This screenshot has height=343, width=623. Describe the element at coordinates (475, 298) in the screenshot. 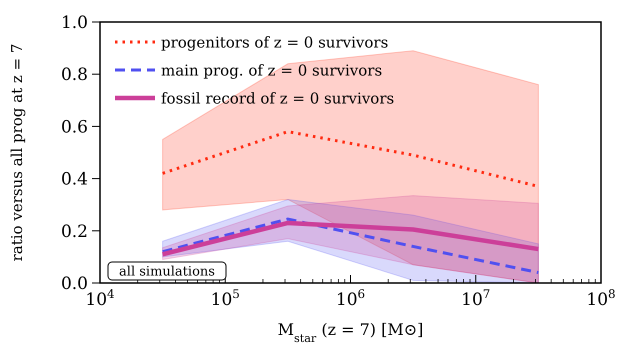

I see `x-tick-label: 10$^{7}$` at that location.